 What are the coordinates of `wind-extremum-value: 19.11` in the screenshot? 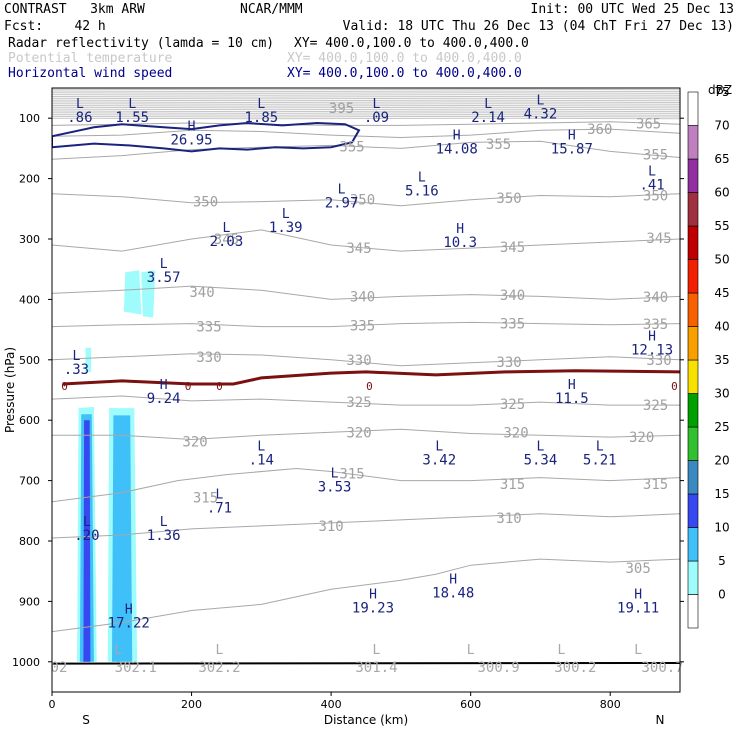 It's located at (638, 608).